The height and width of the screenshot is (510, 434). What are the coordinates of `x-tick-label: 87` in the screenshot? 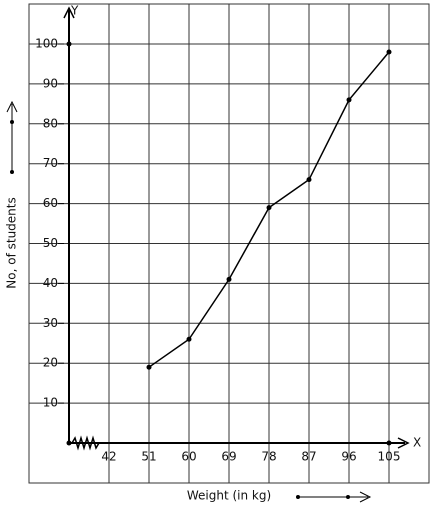 It's located at (308, 457).